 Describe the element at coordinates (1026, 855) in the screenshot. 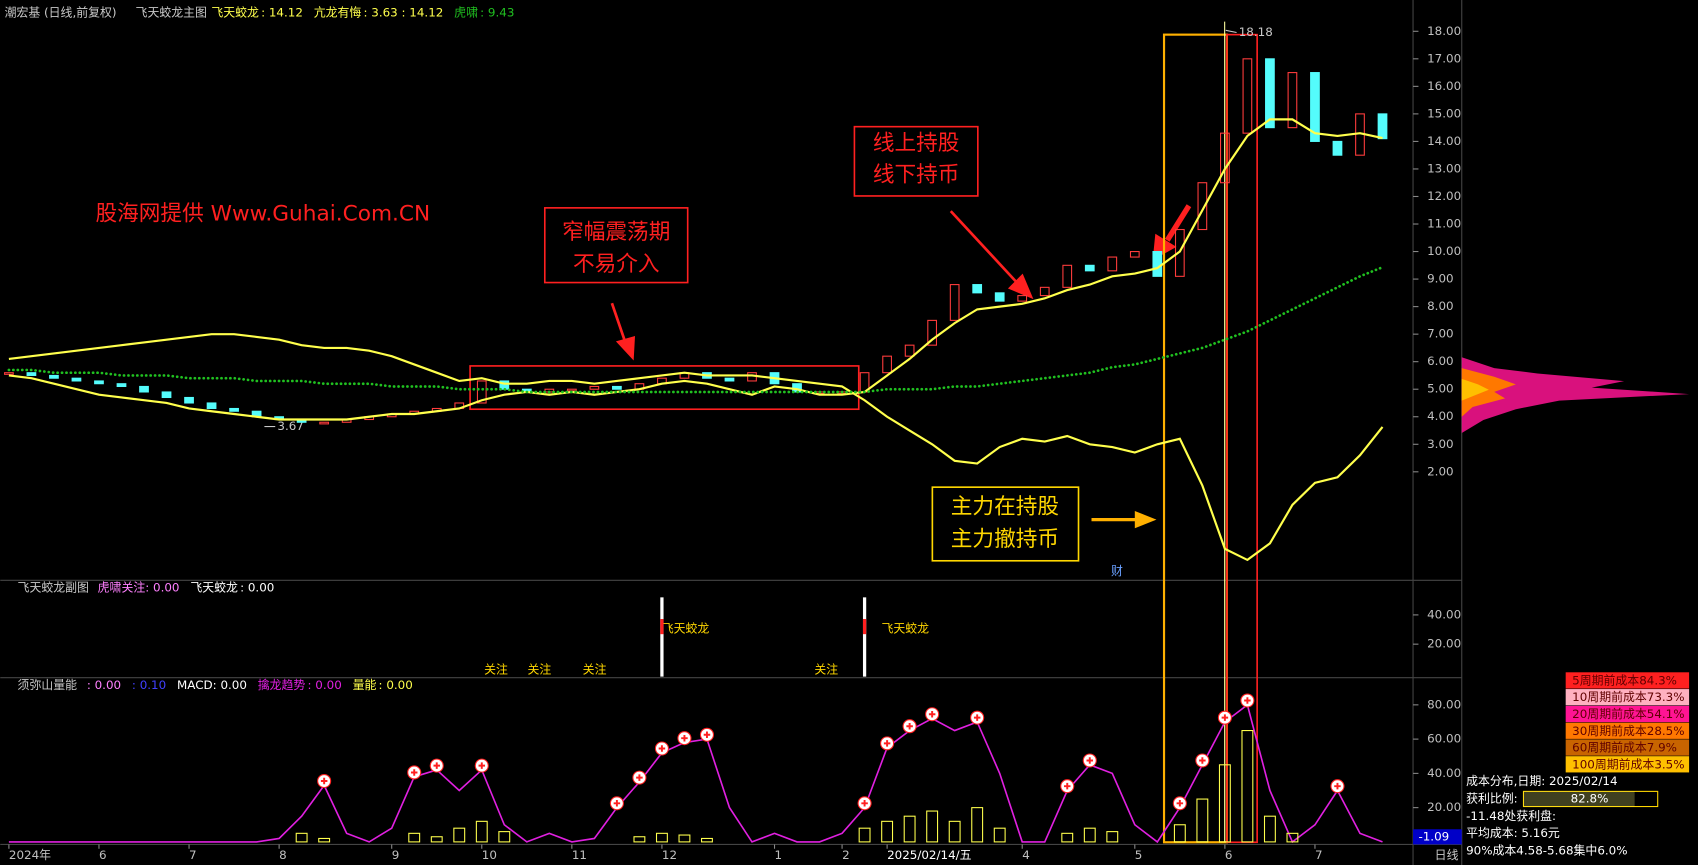

I see `x-tick-label: 4` at that location.